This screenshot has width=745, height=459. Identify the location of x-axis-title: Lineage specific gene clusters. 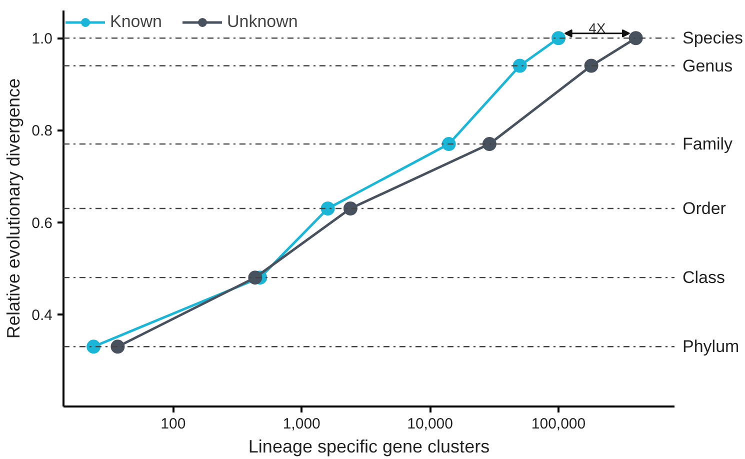
(369, 446).